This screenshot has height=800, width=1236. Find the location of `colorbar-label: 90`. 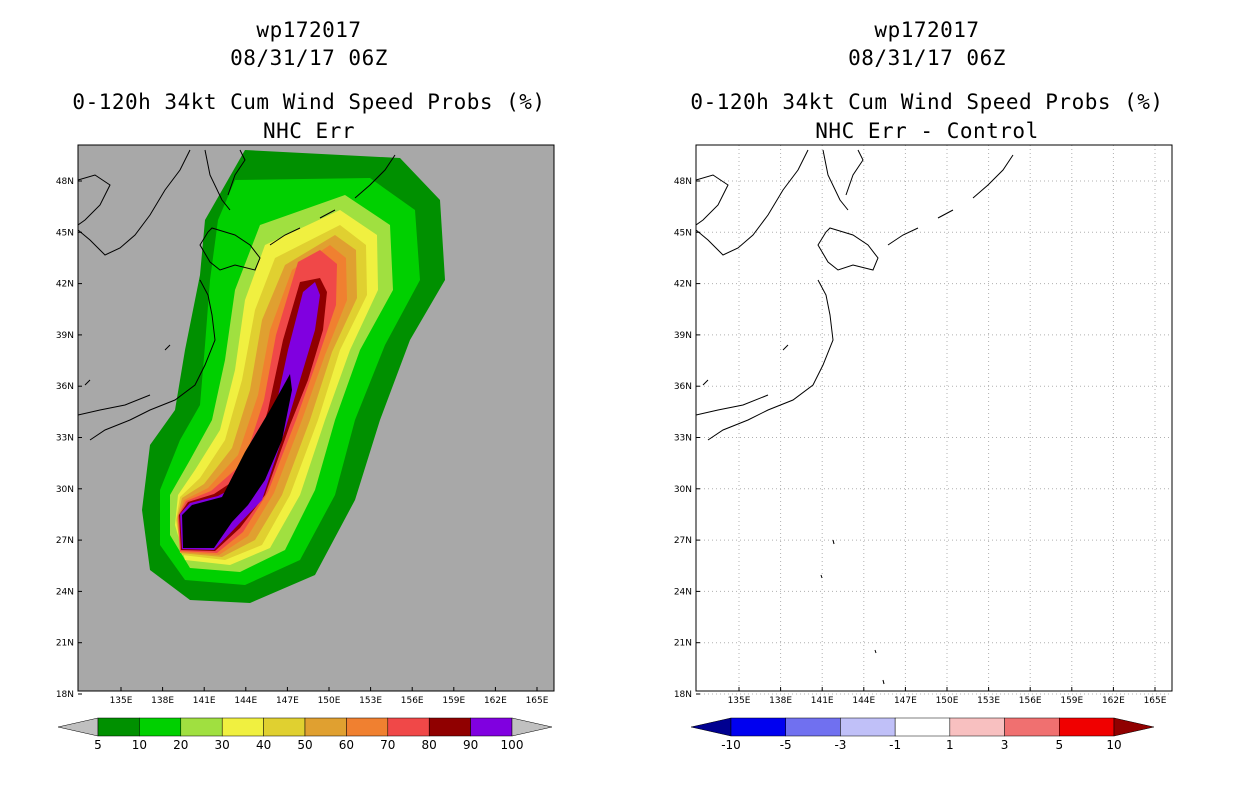

colorbar-label: 90 is located at coordinates (470, 745).